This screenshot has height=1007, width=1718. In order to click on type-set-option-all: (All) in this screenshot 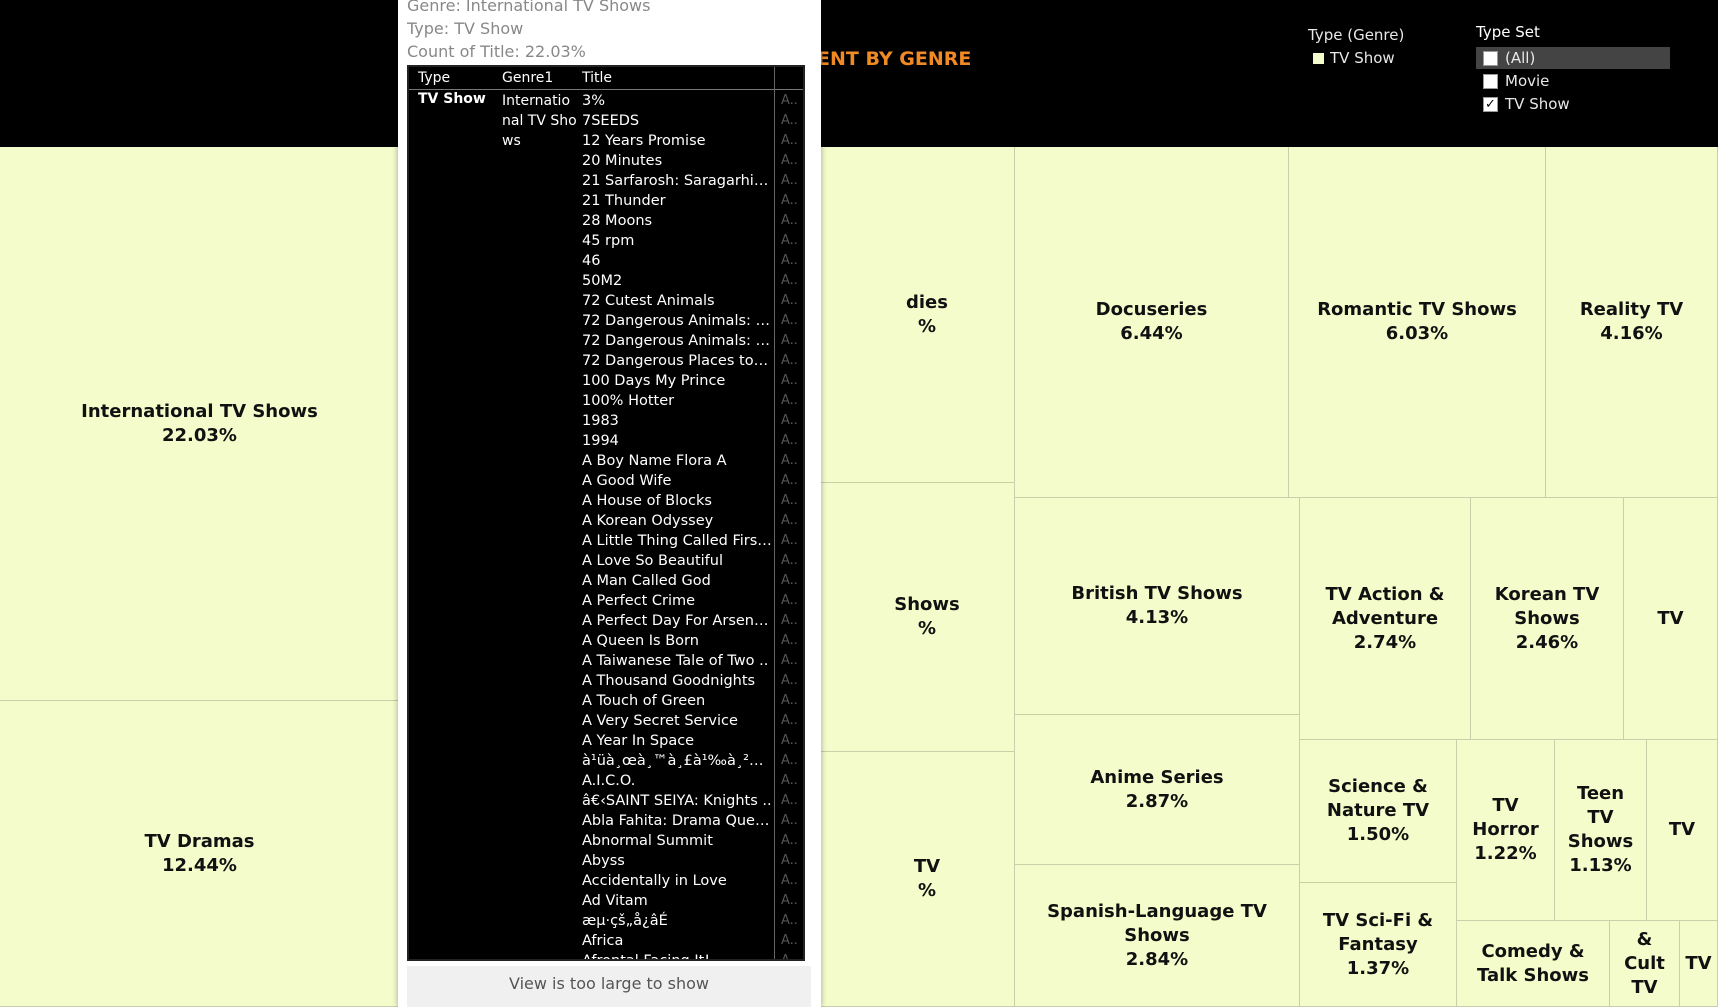, I will do `click(1573, 58)`.